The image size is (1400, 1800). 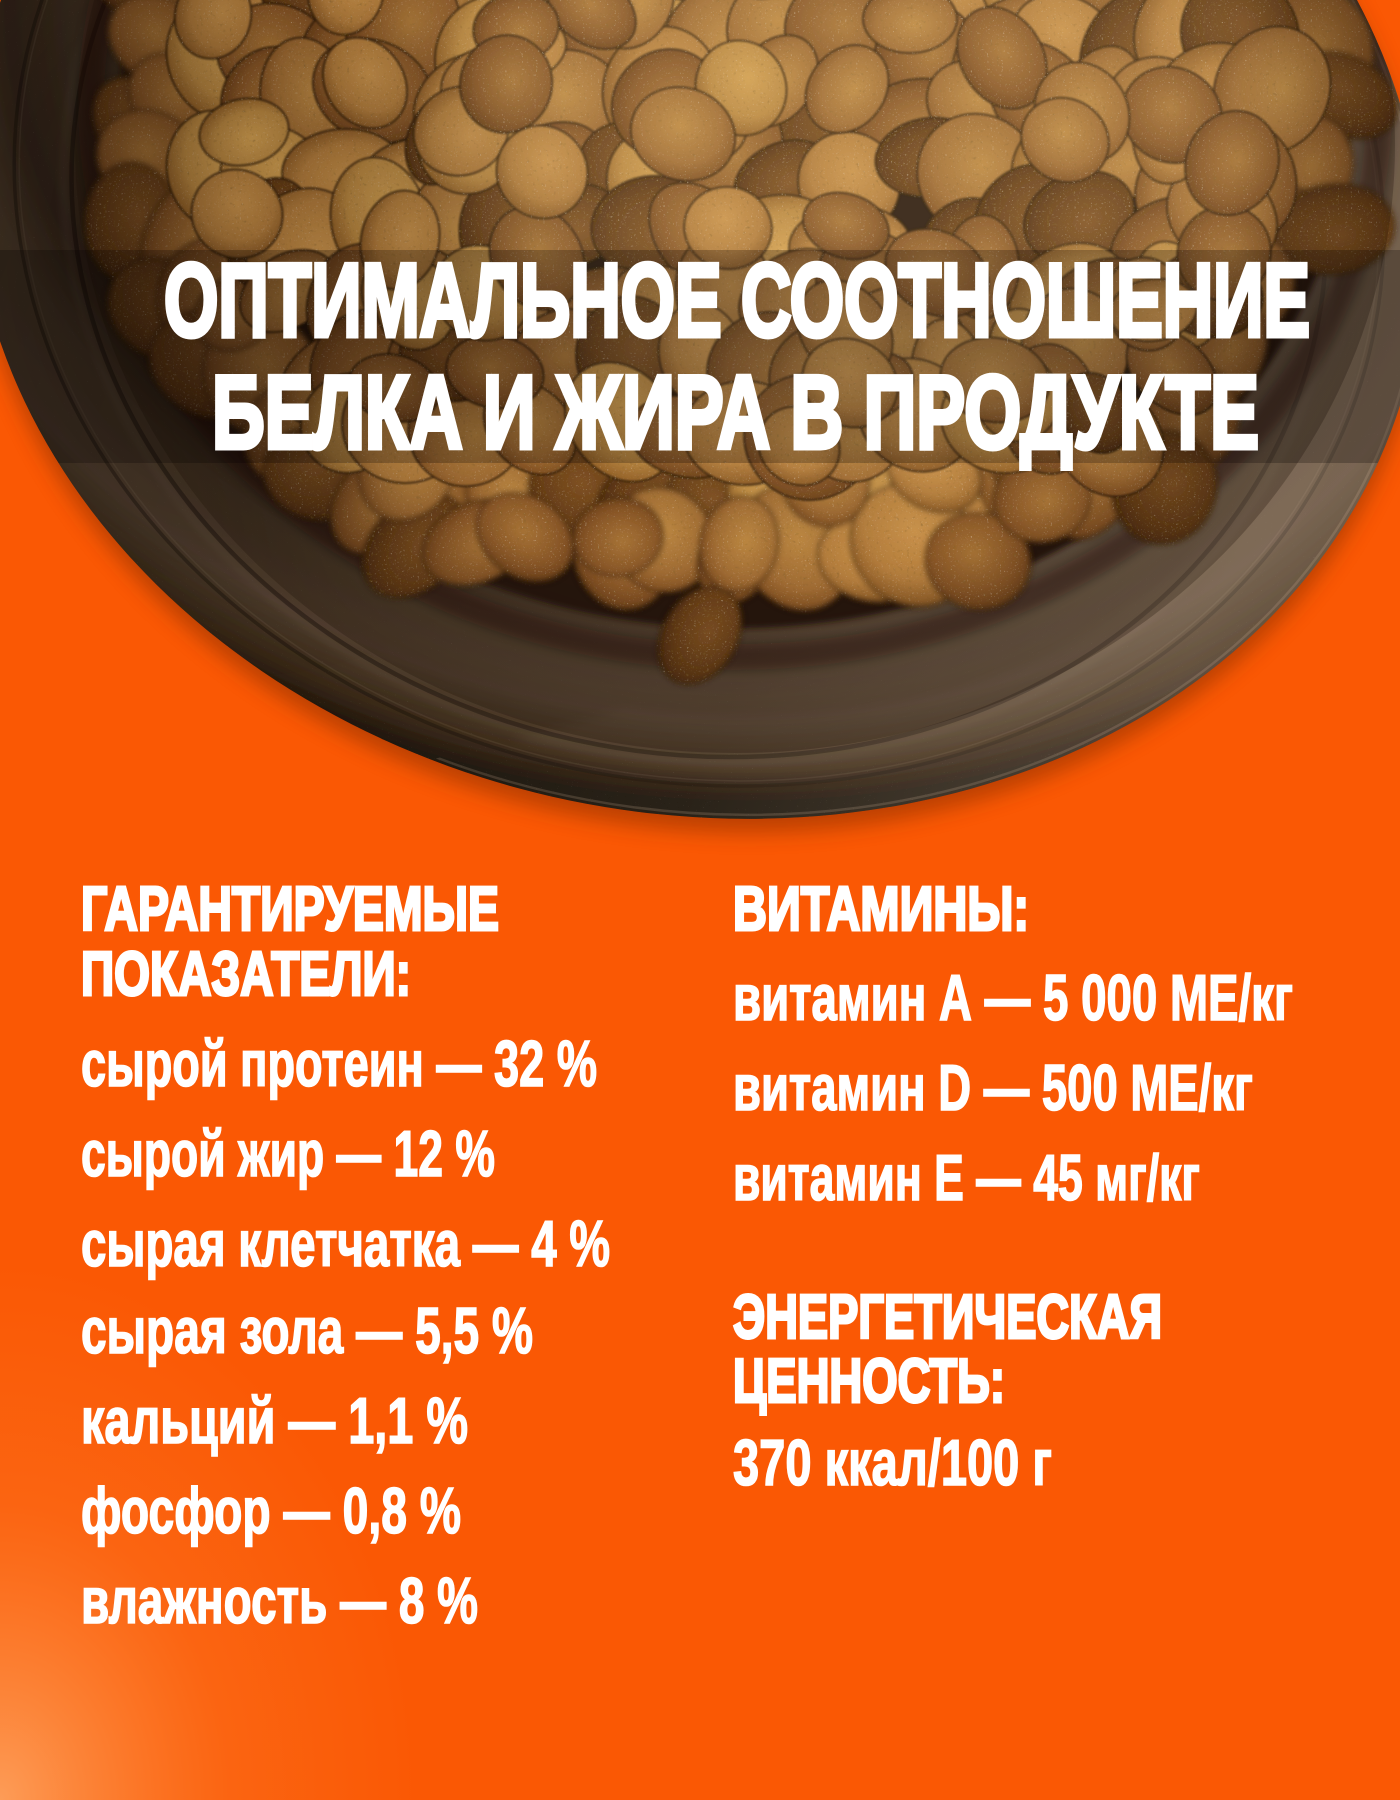 What do you see at coordinates (307, 1331) in the screenshot?
I see `svg-text: сырая зола — 5,5 %` at bounding box center [307, 1331].